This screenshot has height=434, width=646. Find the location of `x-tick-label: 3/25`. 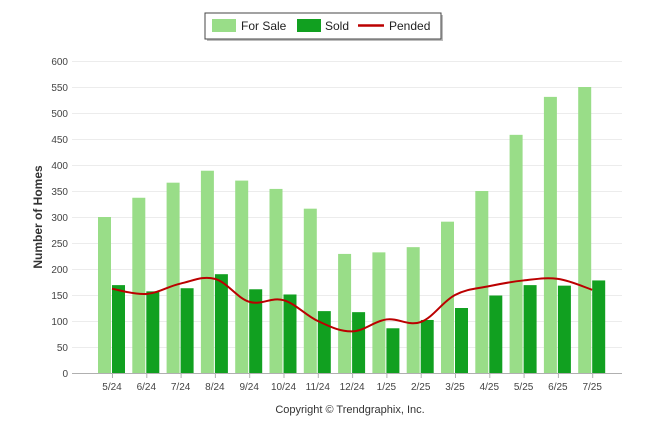

x-tick-label: 3/25 is located at coordinates (455, 387).